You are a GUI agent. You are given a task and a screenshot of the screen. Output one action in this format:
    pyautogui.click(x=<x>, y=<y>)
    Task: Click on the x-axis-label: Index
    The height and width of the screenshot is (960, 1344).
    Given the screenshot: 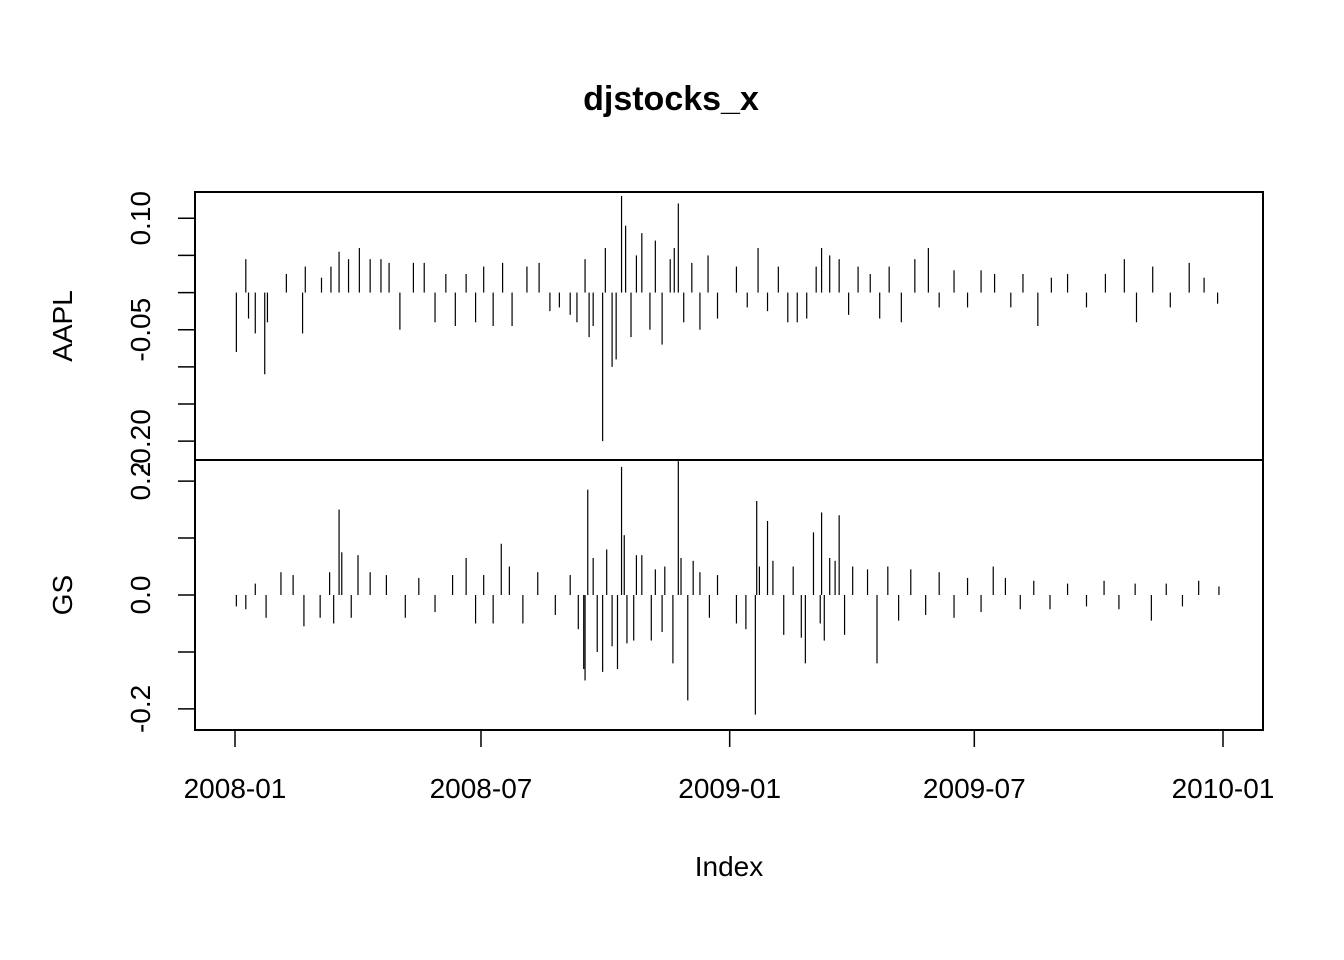 What is the action you would take?
    pyautogui.click(x=729, y=866)
    